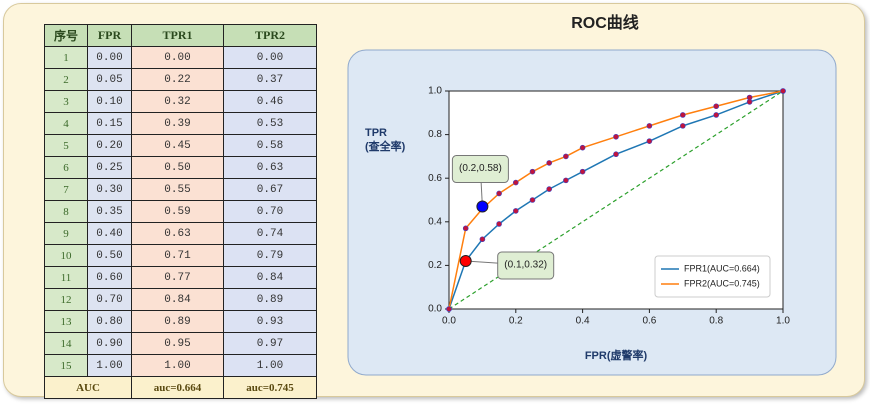  Describe the element at coordinates (66, 365) in the screenshot. I see `table-cell: 15` at that location.